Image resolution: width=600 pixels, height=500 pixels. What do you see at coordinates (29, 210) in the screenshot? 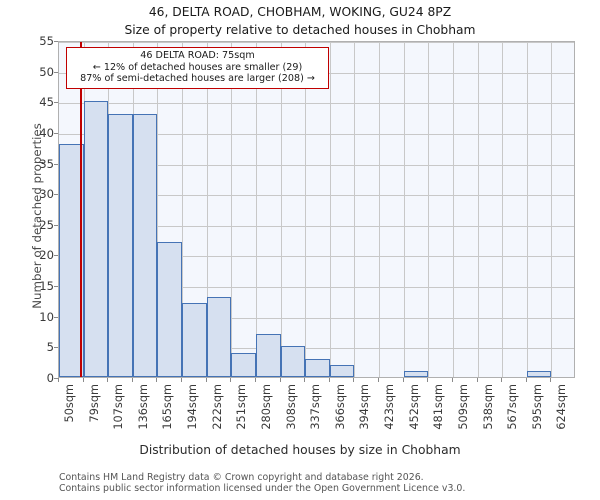
I see `y-axis-tick-marks` at bounding box center [29, 210].